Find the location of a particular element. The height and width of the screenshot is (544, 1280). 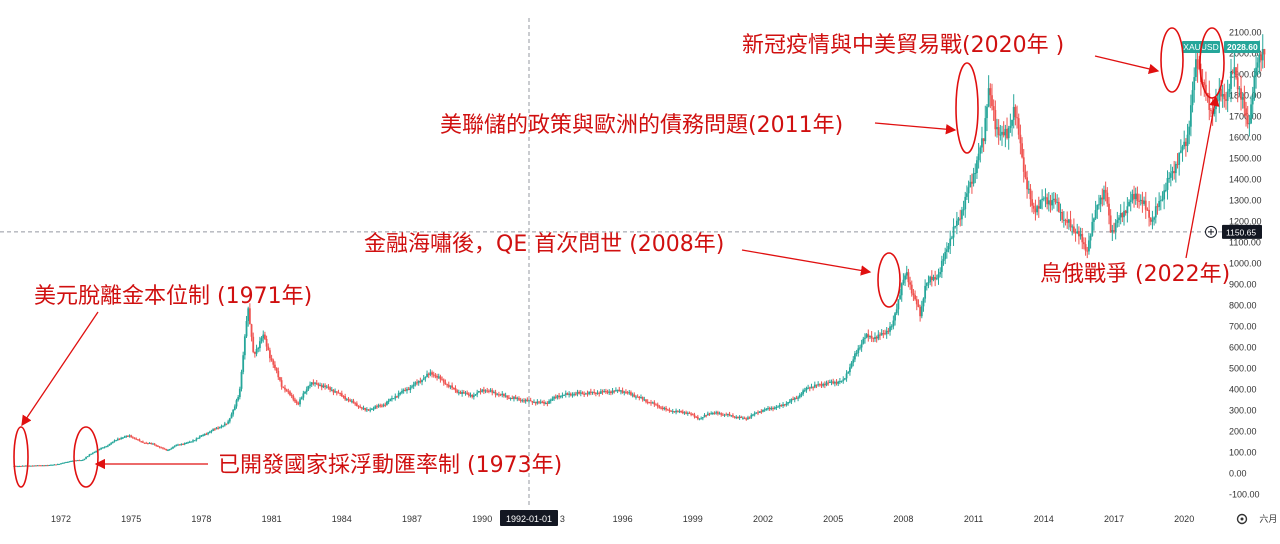

y-tick-label: 800.00 is located at coordinates (1243, 306).